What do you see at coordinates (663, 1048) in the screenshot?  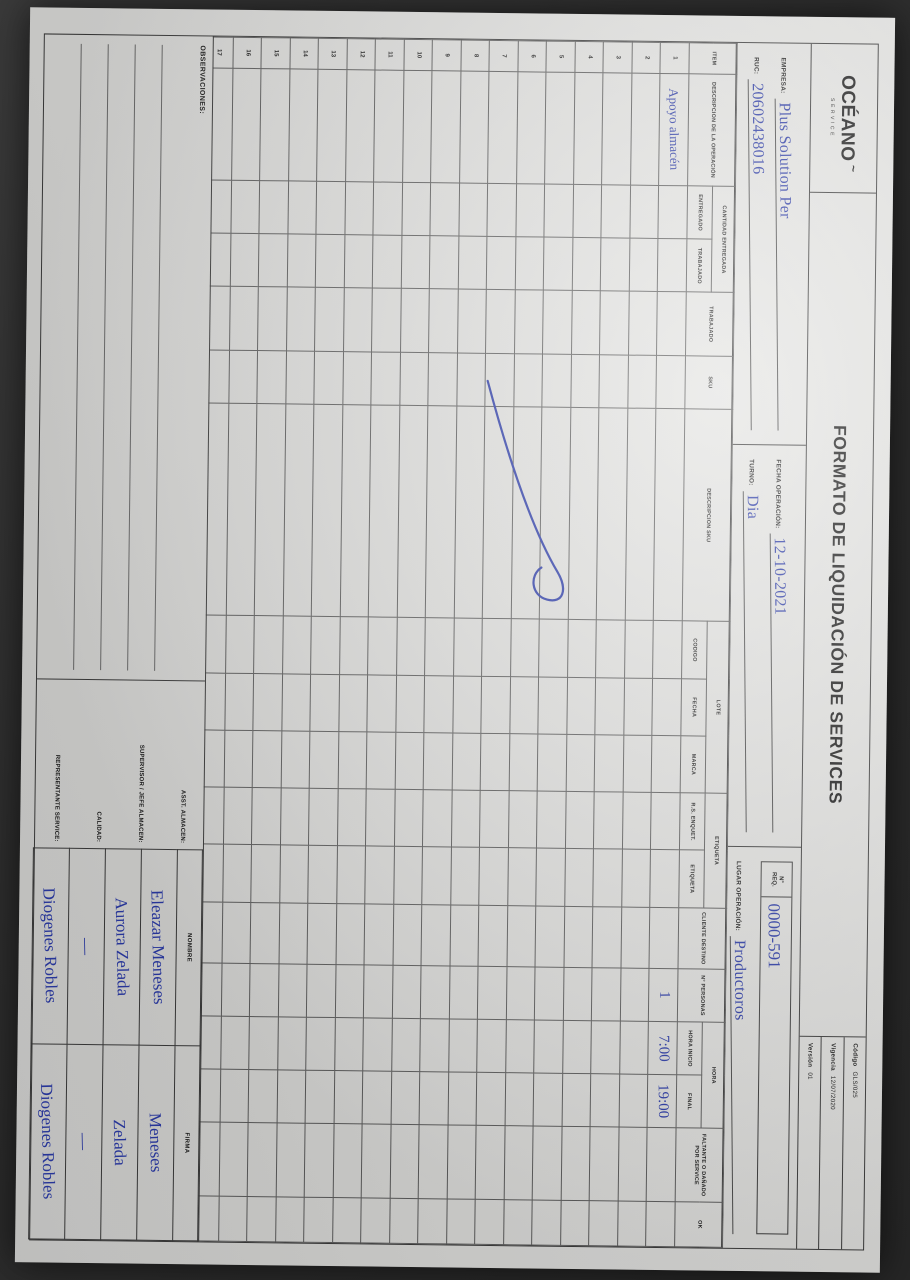 I see `cell-inicio: 7:00` at bounding box center [663, 1048].